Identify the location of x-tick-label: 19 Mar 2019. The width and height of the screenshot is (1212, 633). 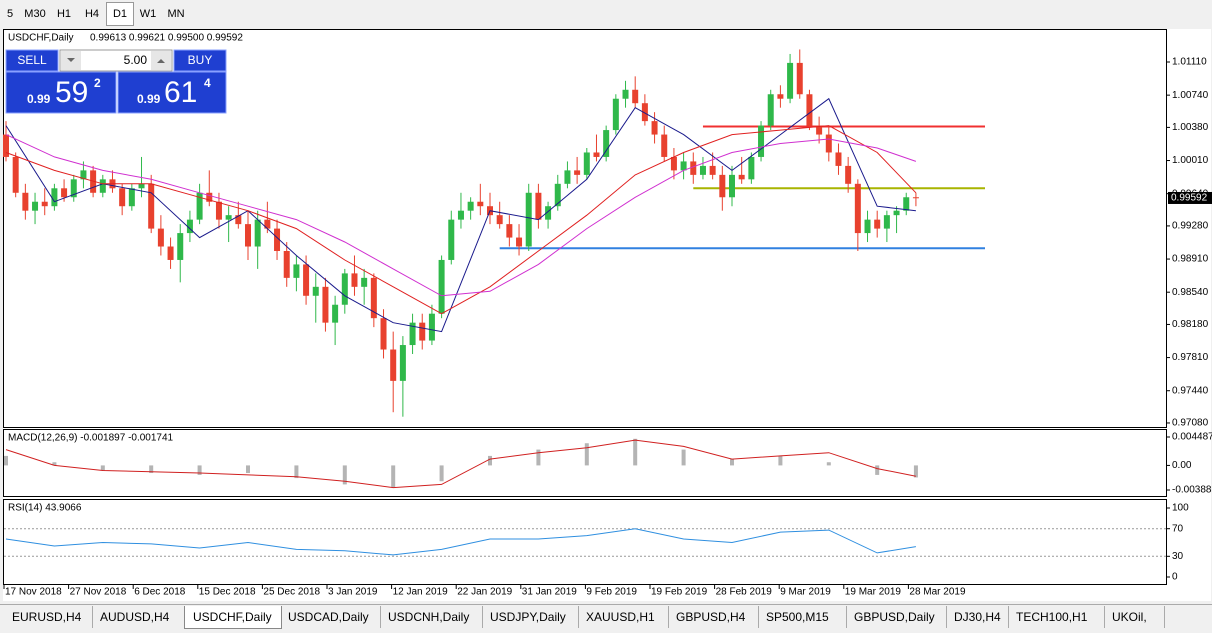
(873, 592).